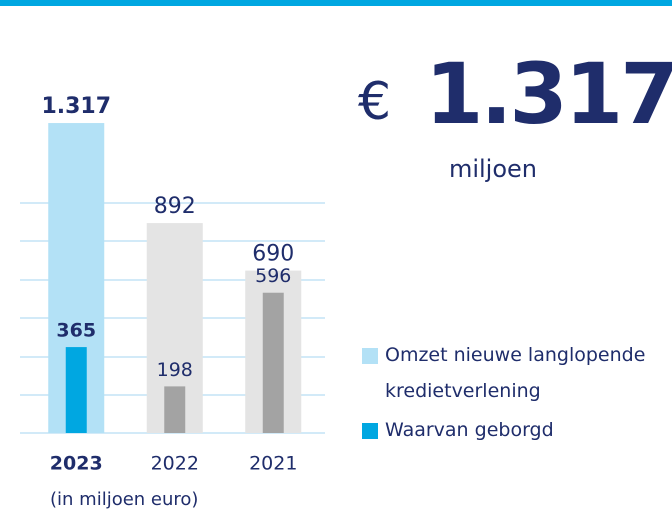  Describe the element at coordinates (175, 206) in the screenshot. I see `value-label: 892` at that location.